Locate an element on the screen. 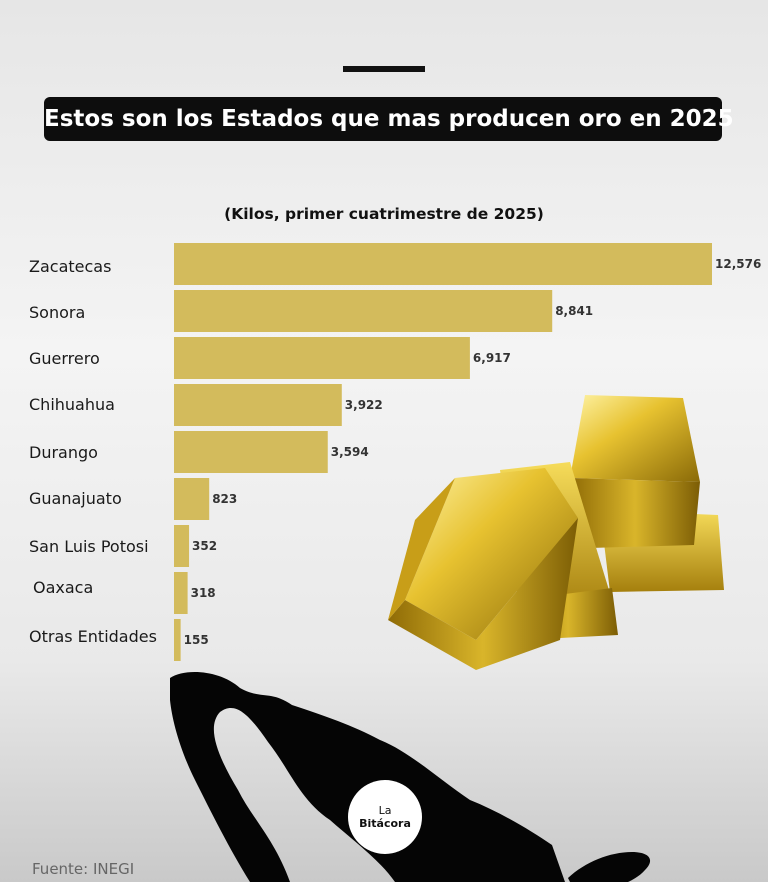 Image resolution: width=768 pixels, height=882 pixels. bar-guerrero is located at coordinates (322, 358).